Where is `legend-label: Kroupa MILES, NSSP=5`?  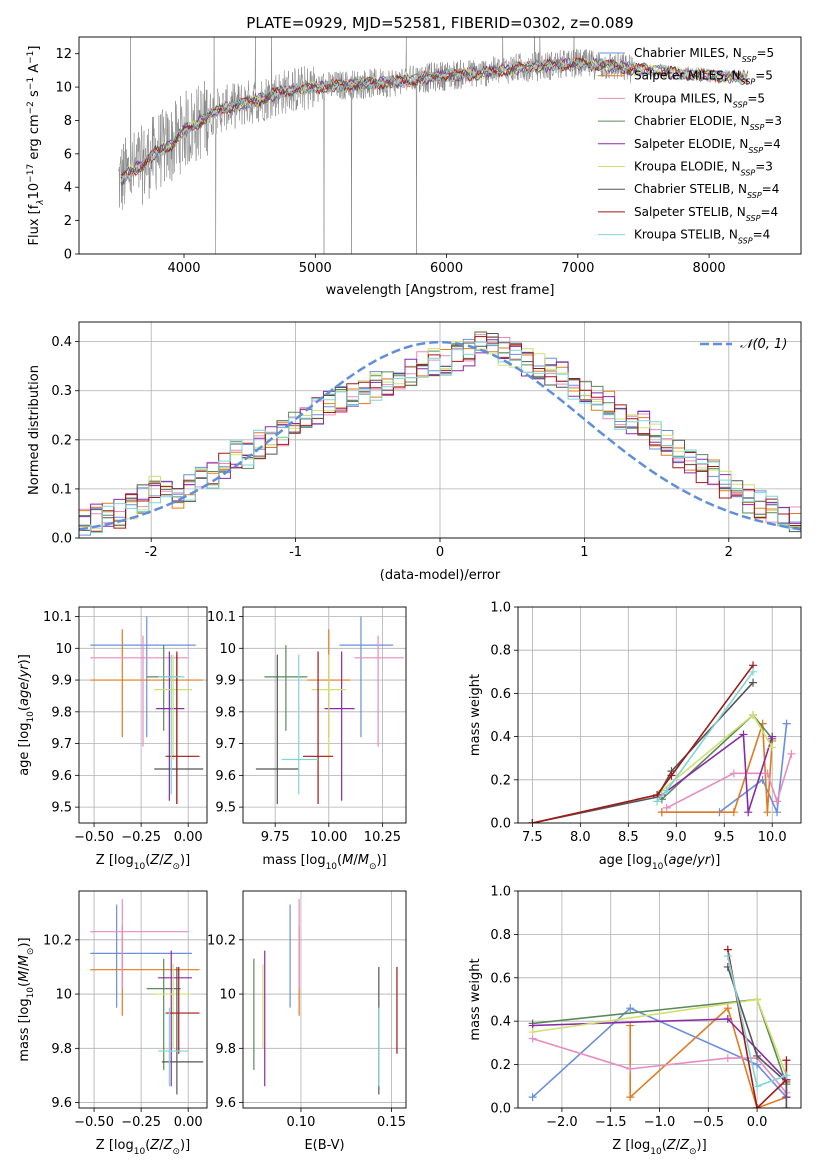
legend-label: Kroupa MILES, NSSP=5 is located at coordinates (699, 100).